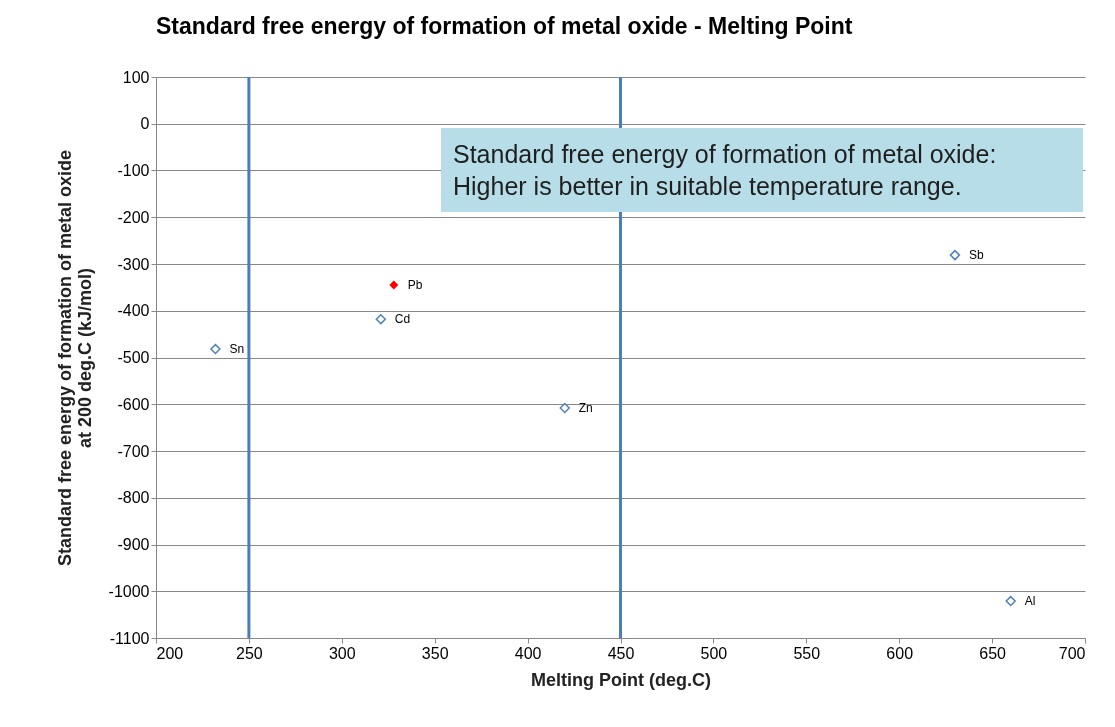 This screenshot has width=1115, height=727. Describe the element at coordinates (621, 679) in the screenshot. I see `x-axis-title: Melting Point (deg.C)` at that location.